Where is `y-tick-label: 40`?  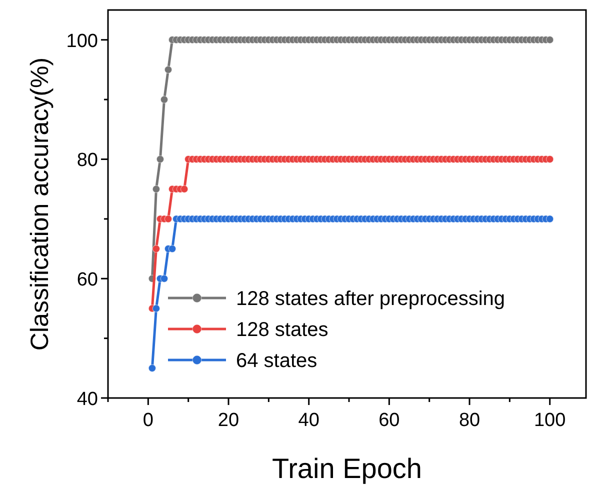
y-tick-label: 40 is located at coordinates (87, 399).